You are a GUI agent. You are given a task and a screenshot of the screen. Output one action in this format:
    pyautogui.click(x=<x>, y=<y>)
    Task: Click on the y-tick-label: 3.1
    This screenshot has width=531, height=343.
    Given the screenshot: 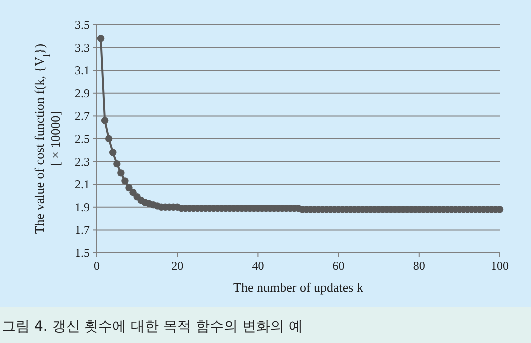 What is the action you would take?
    pyautogui.click(x=82, y=71)
    